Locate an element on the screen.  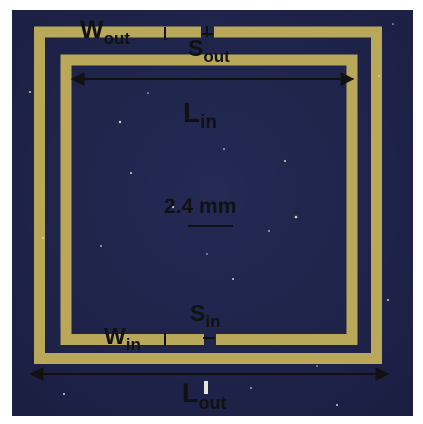
scale-label: 2.4 mm is located at coordinates (200, 206).